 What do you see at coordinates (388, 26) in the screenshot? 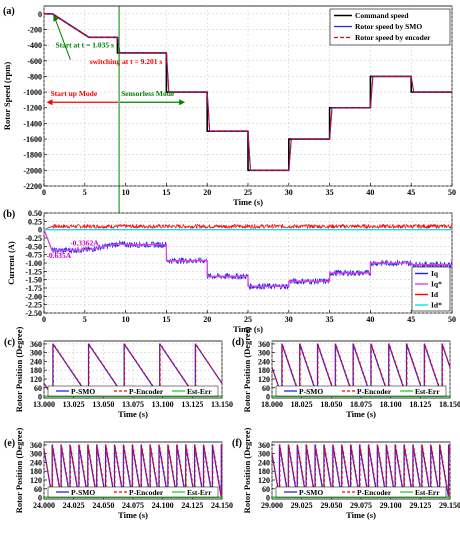
I see `legend-entry: Rotor speed by SMO` at bounding box center [388, 26].